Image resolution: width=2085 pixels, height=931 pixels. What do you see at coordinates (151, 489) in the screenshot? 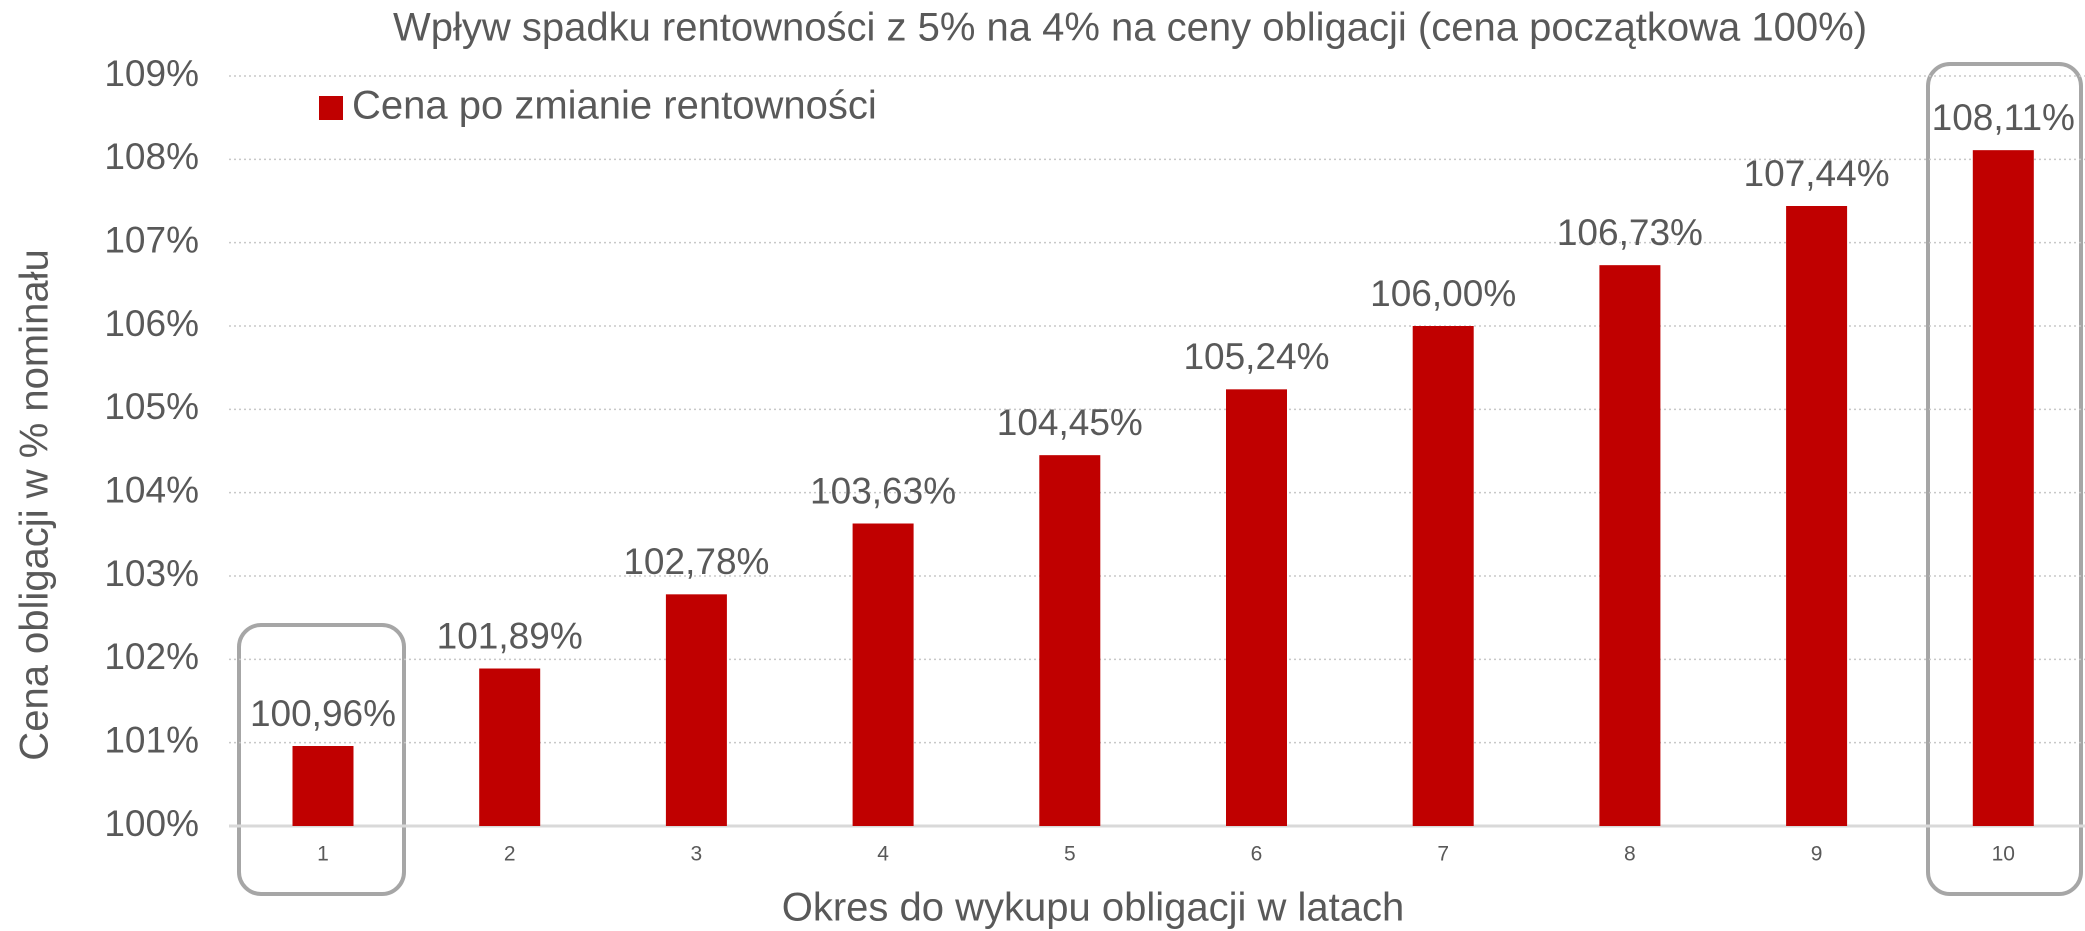
I see `y-tick-label: 104%` at bounding box center [151, 489].